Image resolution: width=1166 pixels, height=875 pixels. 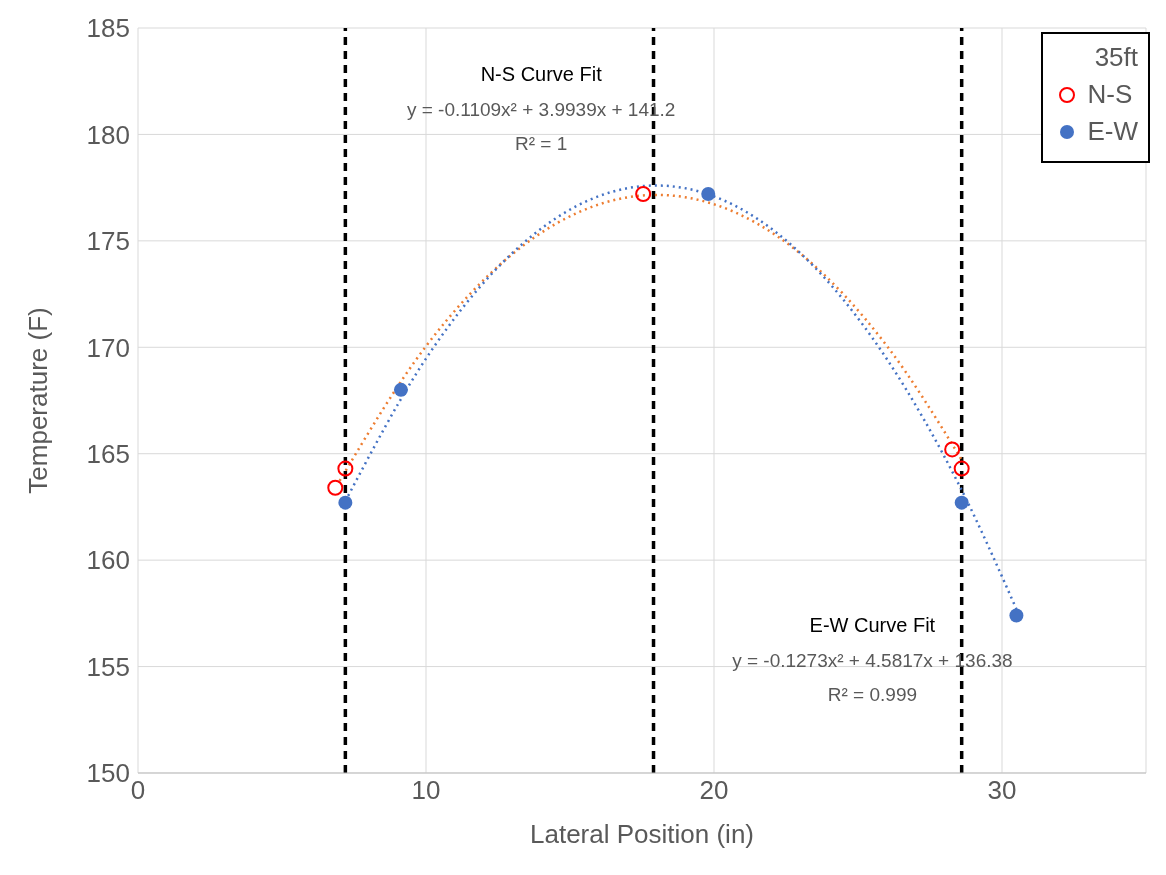 I want to click on y-tick-label: 185, so click(x=108, y=28).